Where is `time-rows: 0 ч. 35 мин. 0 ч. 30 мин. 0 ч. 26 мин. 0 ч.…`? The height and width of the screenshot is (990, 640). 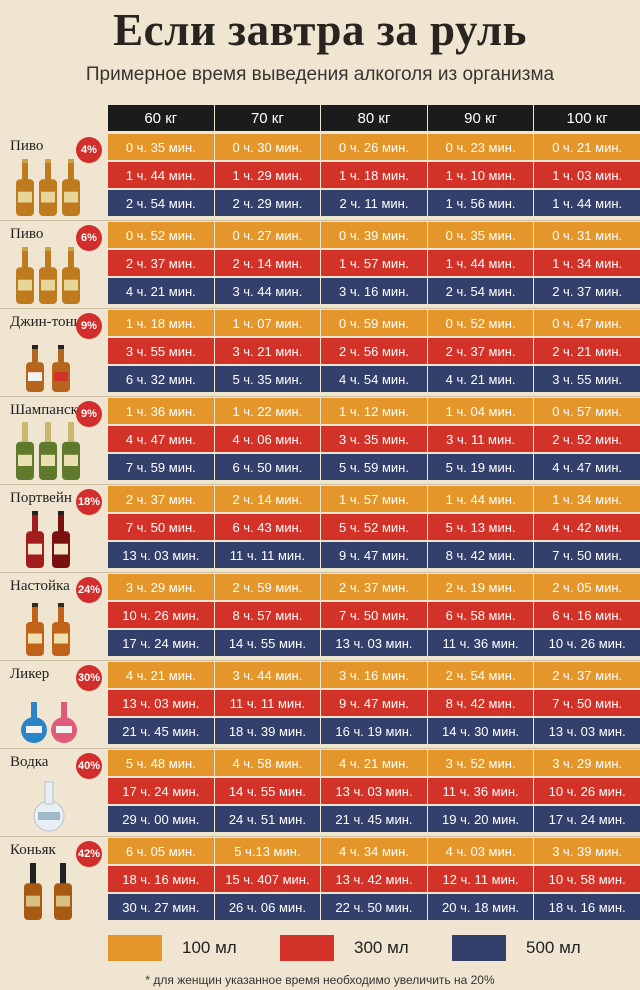
time-rows: 0 ч. 35 мин. 0 ч. 30 мин. 0 ч. 26 мин. 0 ч.… is located at coordinates (374, 176).